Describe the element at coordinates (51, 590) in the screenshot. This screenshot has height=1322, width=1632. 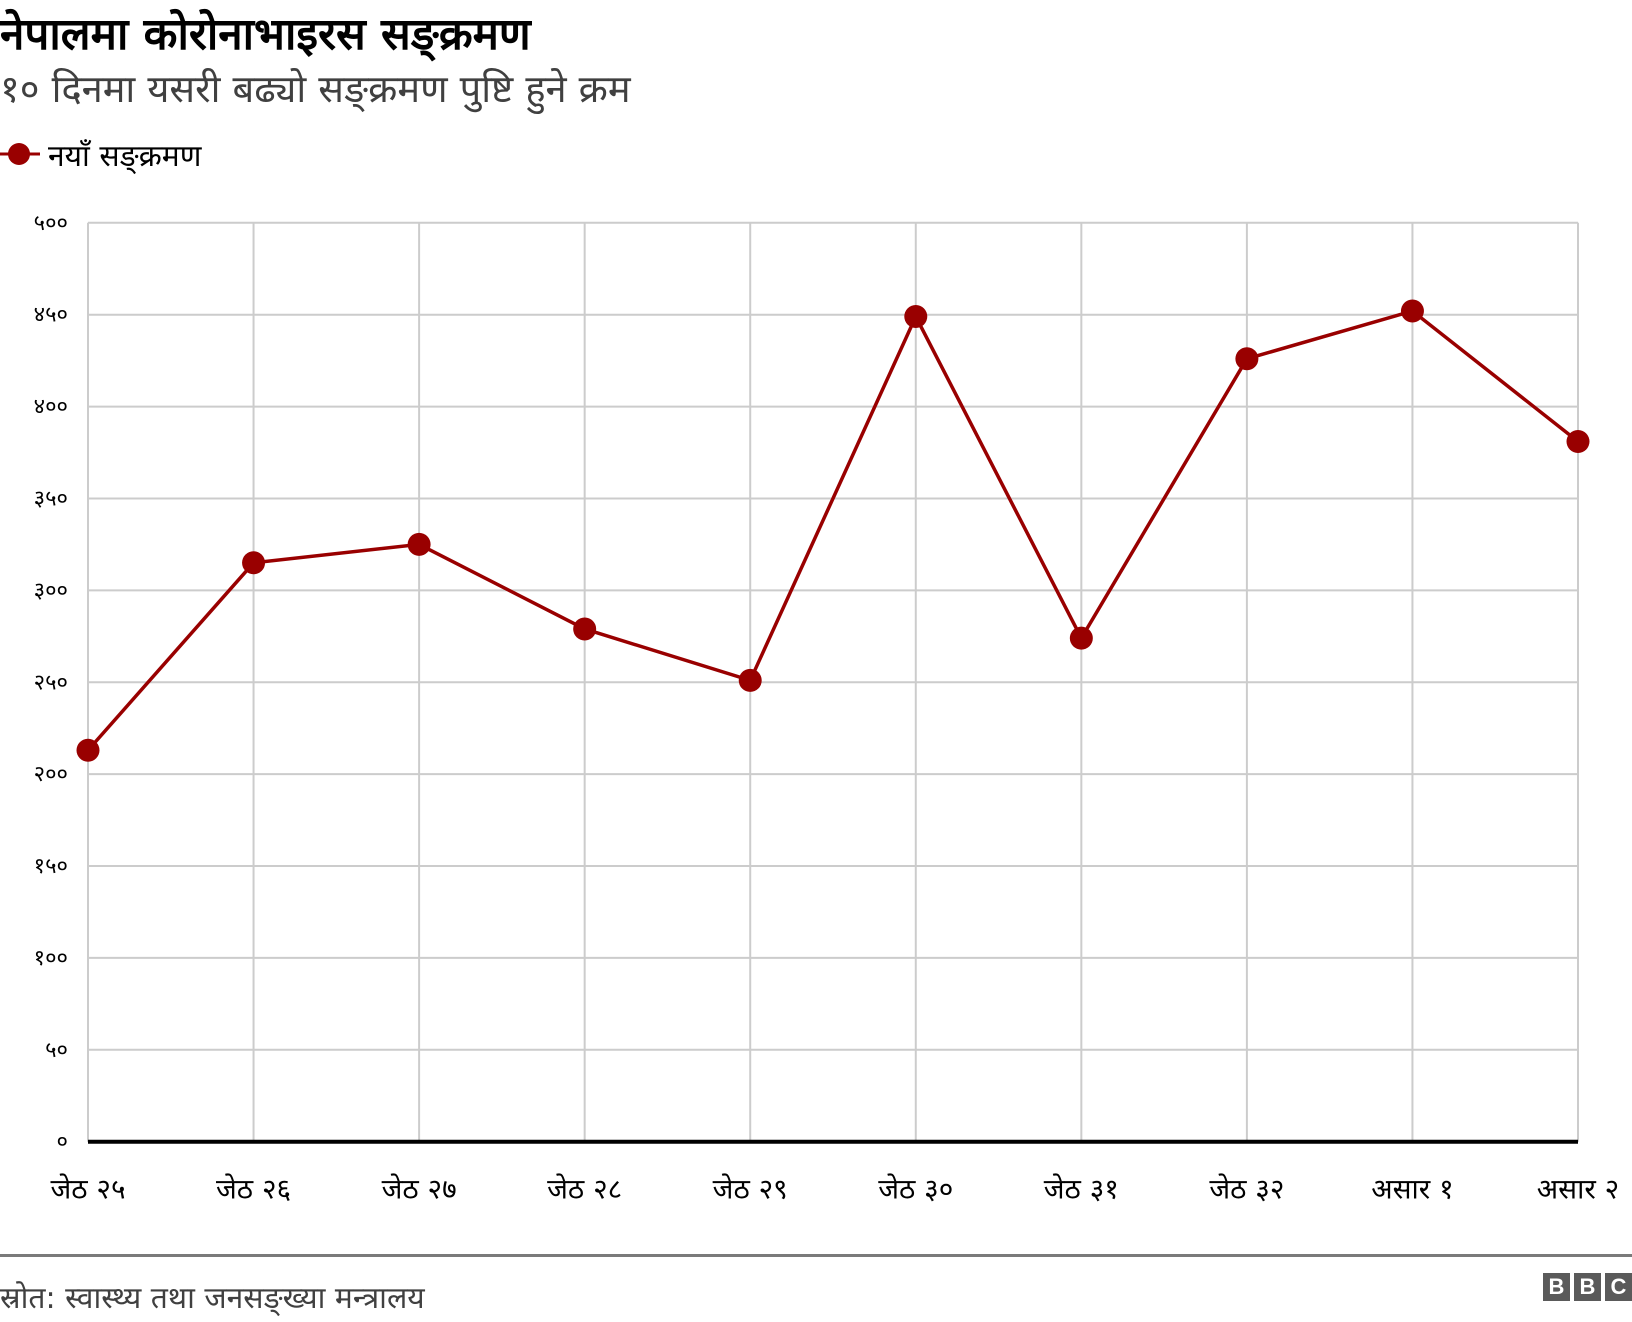
I see `y-tick-label: ३००` at that location.